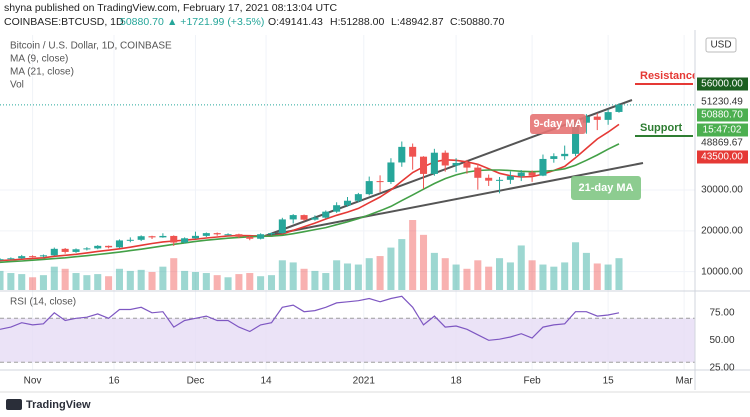  I want to click on legend-entry: RSI (14, close), so click(43, 302).